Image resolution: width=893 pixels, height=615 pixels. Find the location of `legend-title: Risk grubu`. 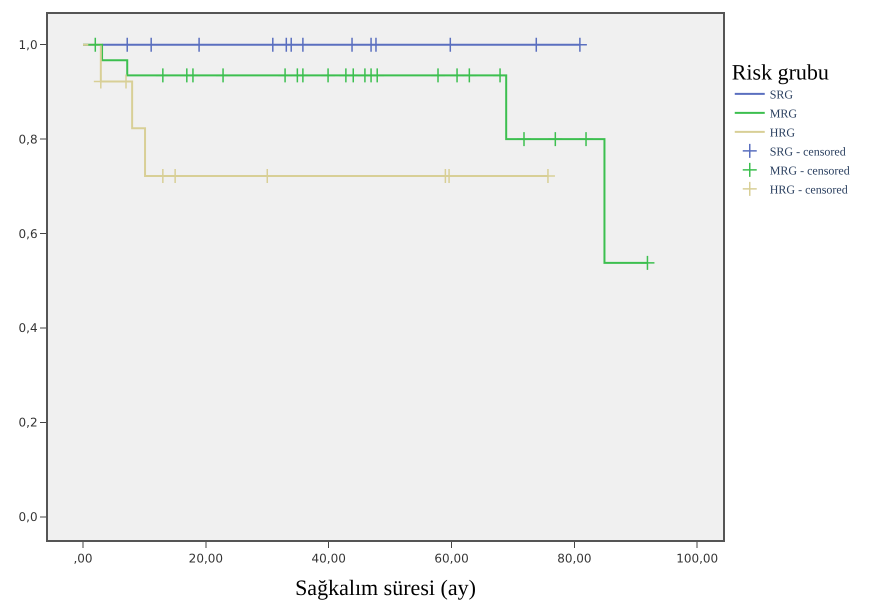

legend-title: Risk grubu is located at coordinates (780, 71).